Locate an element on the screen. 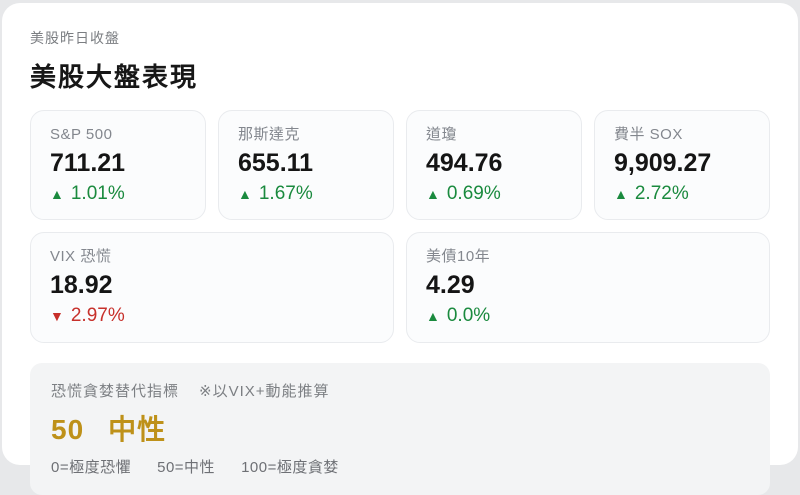 Image resolution: width=800 pixels, height=495 pixels. change-percent: 0.69% is located at coordinates (474, 194).